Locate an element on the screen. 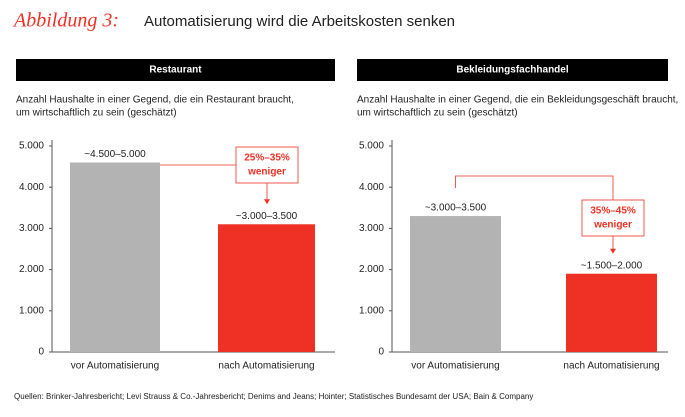  value-label: ~1.500–2.000 is located at coordinates (612, 265).